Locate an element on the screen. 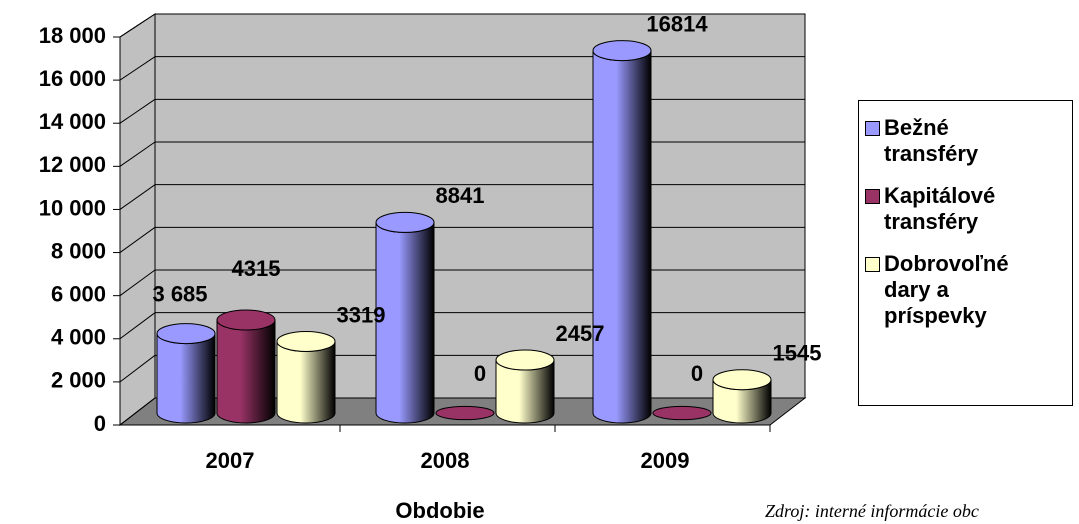  x-tick-label: 2007 is located at coordinates (230, 460).